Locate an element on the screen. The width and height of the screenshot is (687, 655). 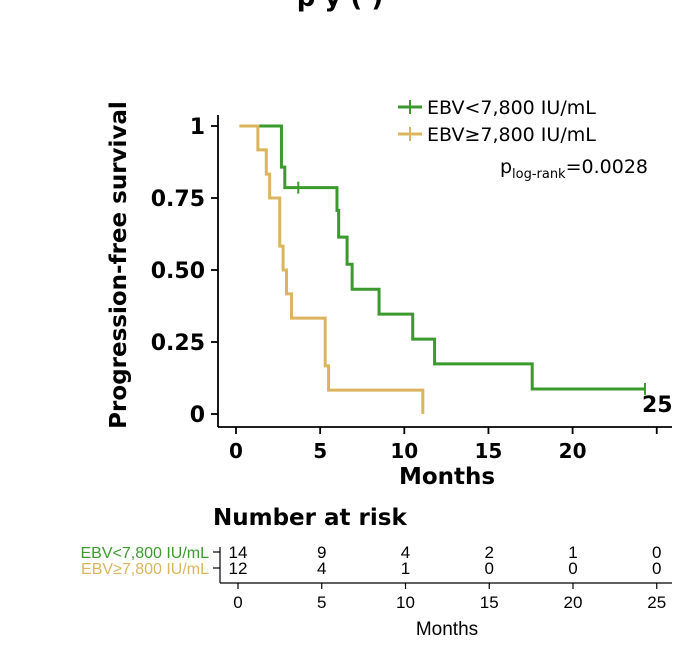
x-tick-label: 0 is located at coordinates (236, 451).